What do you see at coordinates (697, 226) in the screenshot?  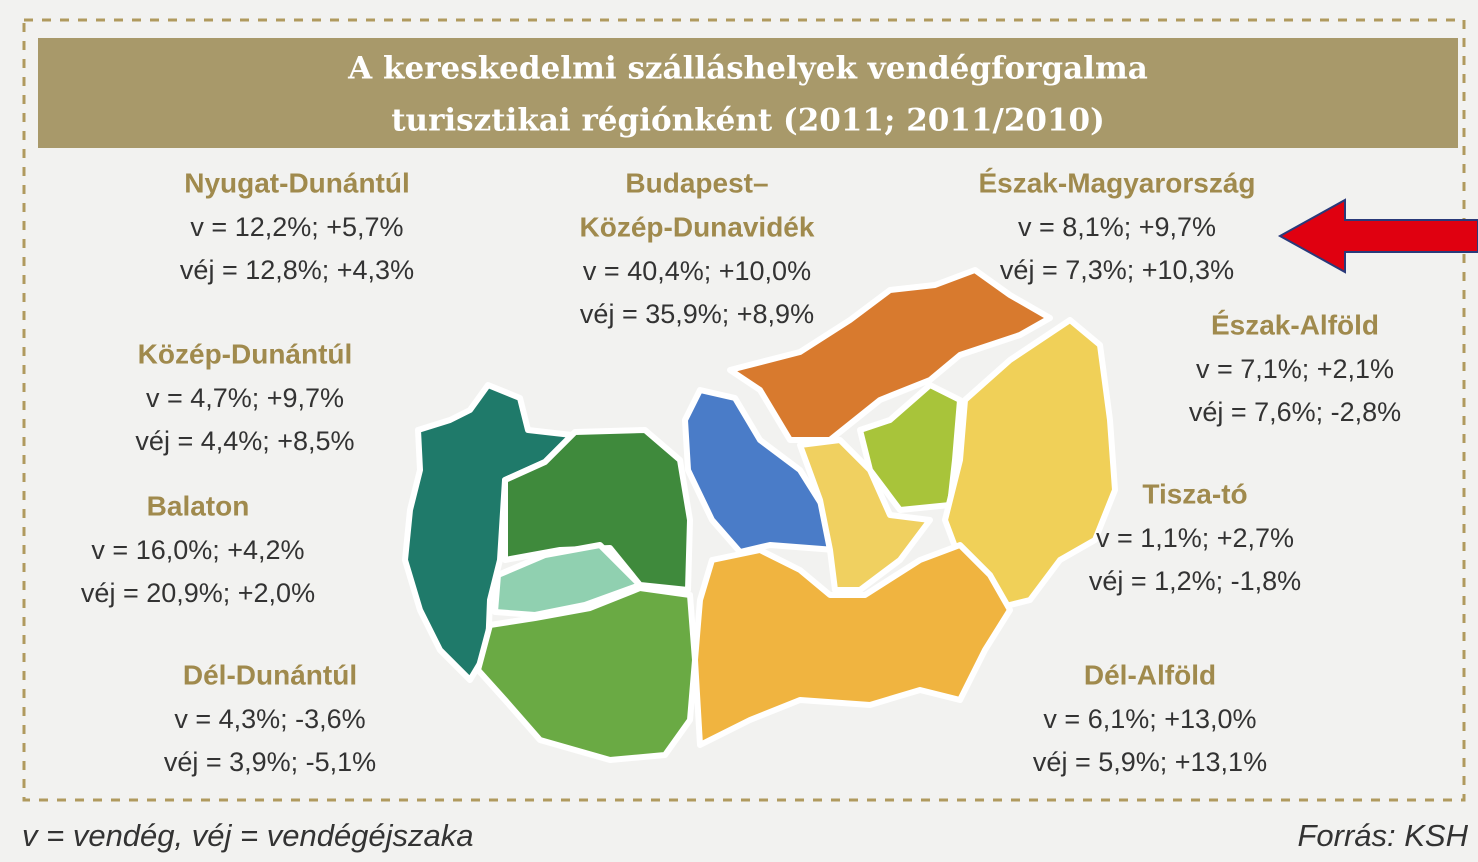 I see `region-name: Közép-Dunavidék` at bounding box center [697, 226].